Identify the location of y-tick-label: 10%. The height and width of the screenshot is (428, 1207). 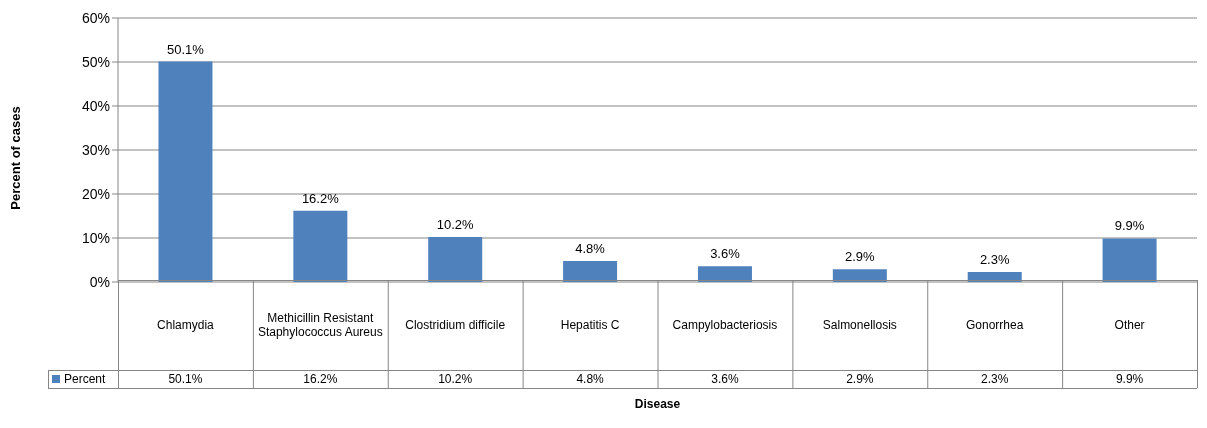
(95, 237).